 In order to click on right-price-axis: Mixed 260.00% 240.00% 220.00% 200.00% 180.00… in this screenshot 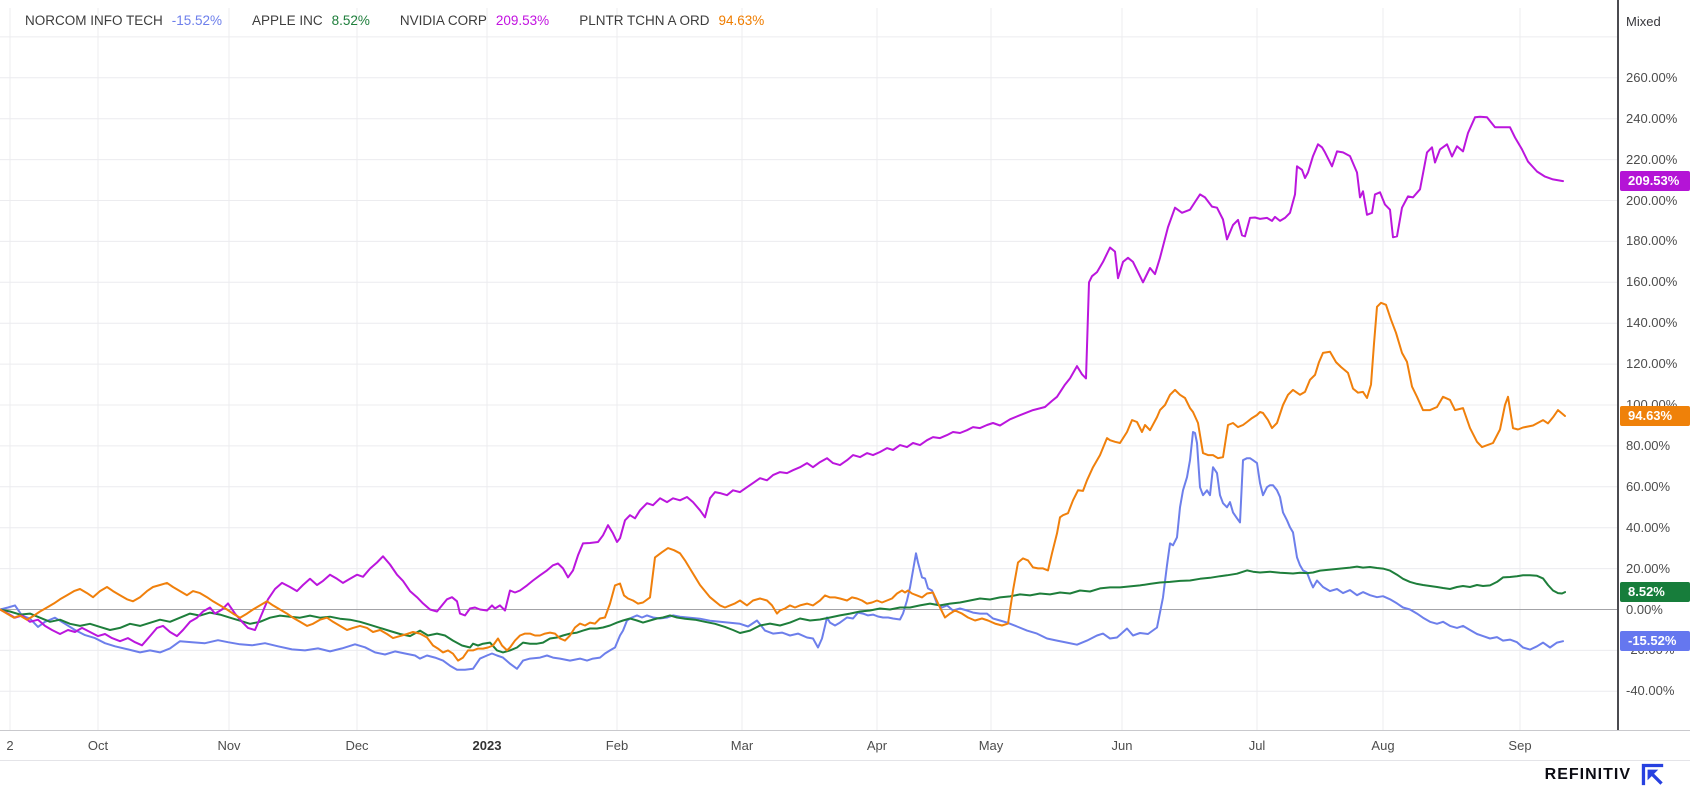, I will do `click(1653, 380)`.